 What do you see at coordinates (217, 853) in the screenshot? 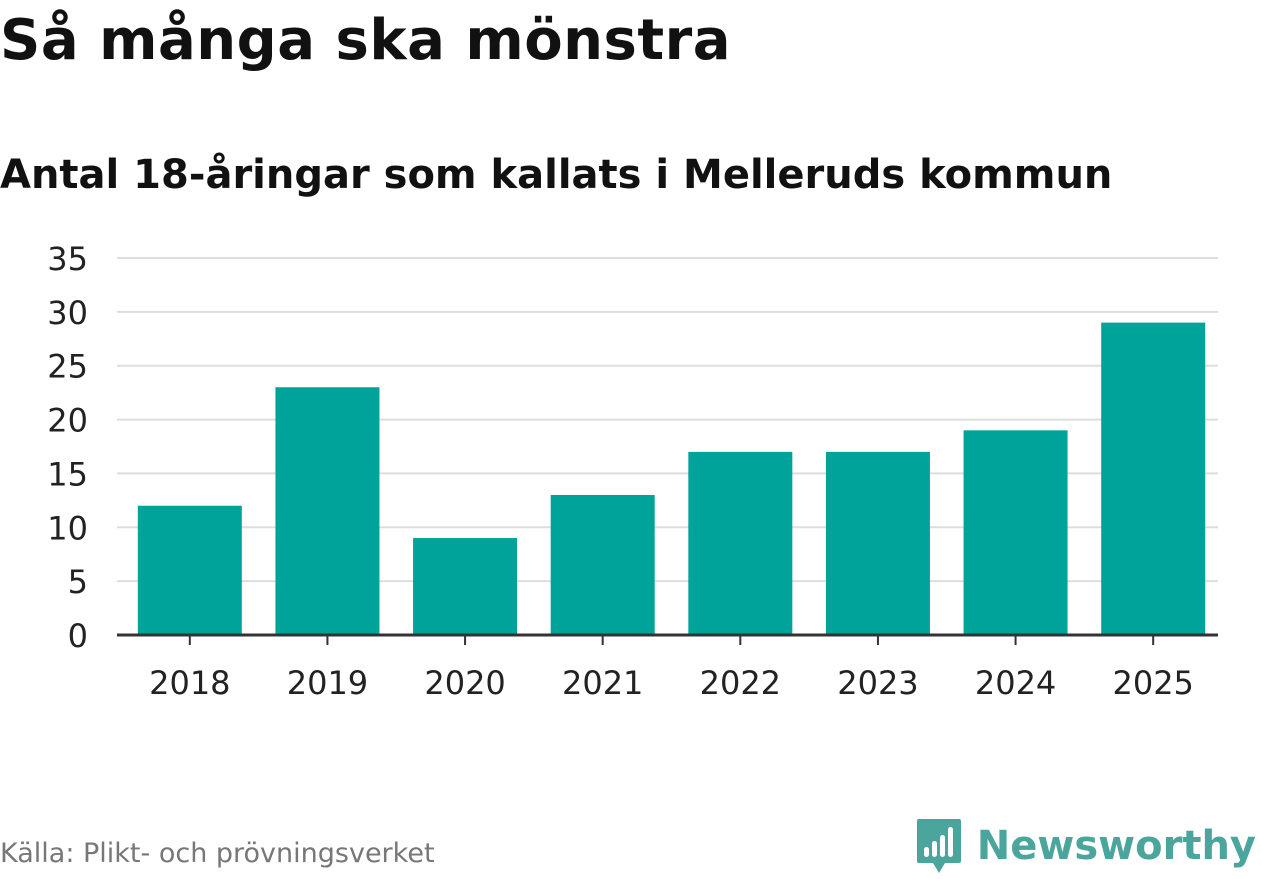
I see `source-note: Källa: Plikt- och prövningsverket` at bounding box center [217, 853].